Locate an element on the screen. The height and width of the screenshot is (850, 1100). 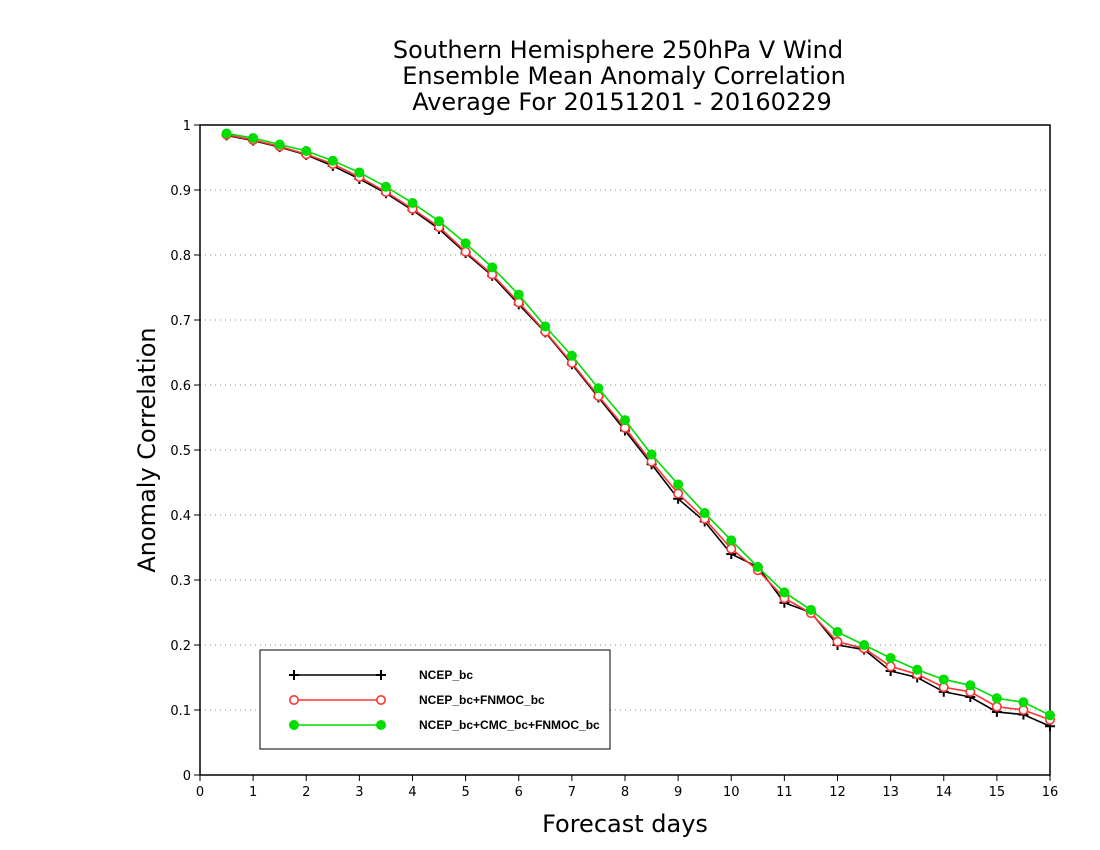
y-tick-label: 0.7 is located at coordinates (180, 321).